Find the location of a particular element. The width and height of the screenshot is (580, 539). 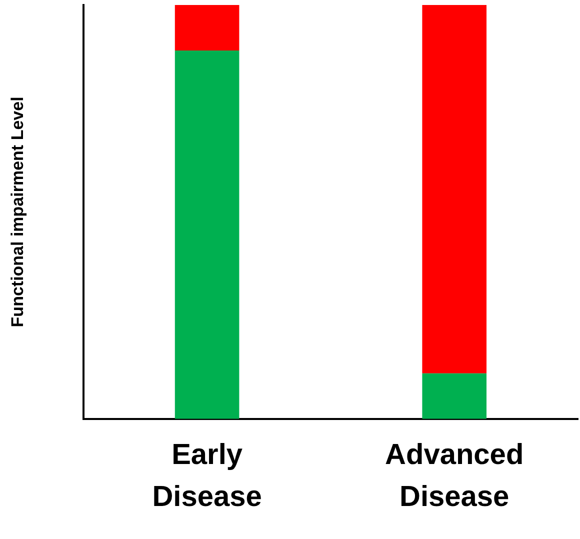

x-tick-label: Early Disease is located at coordinates (207, 475).